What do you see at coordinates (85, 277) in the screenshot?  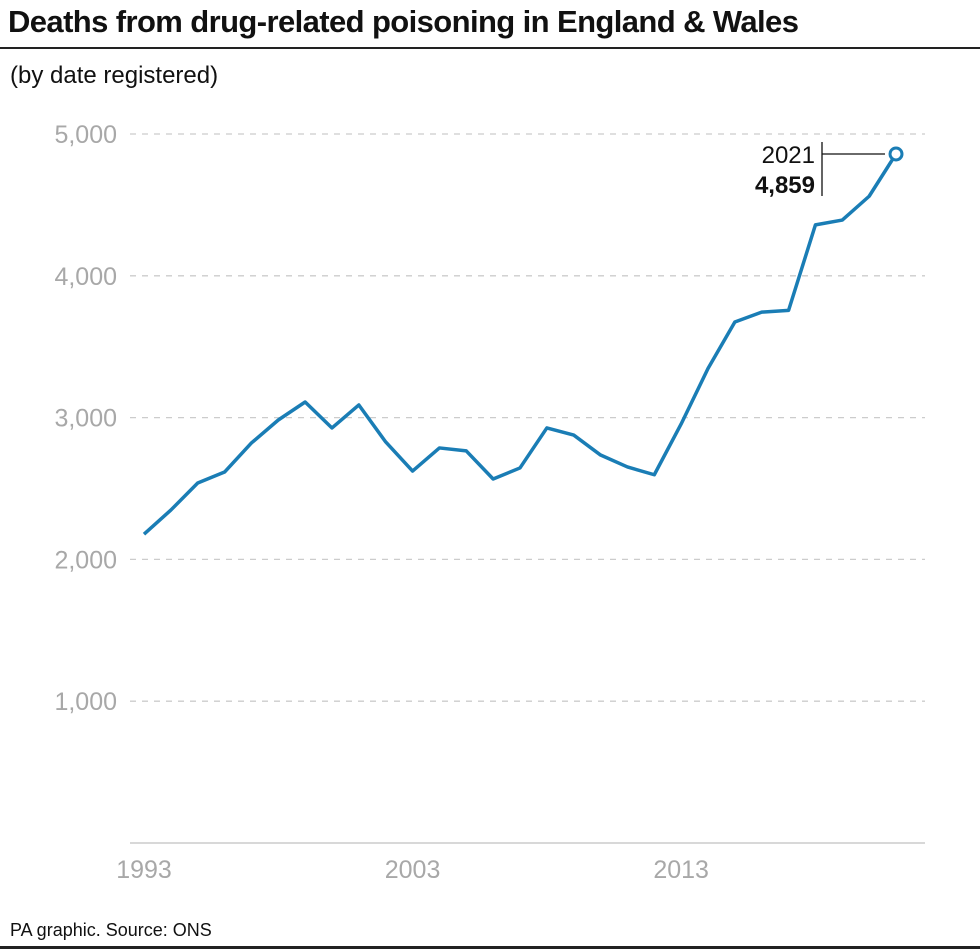 I see `y-tick-label: 4,000` at bounding box center [85, 277].